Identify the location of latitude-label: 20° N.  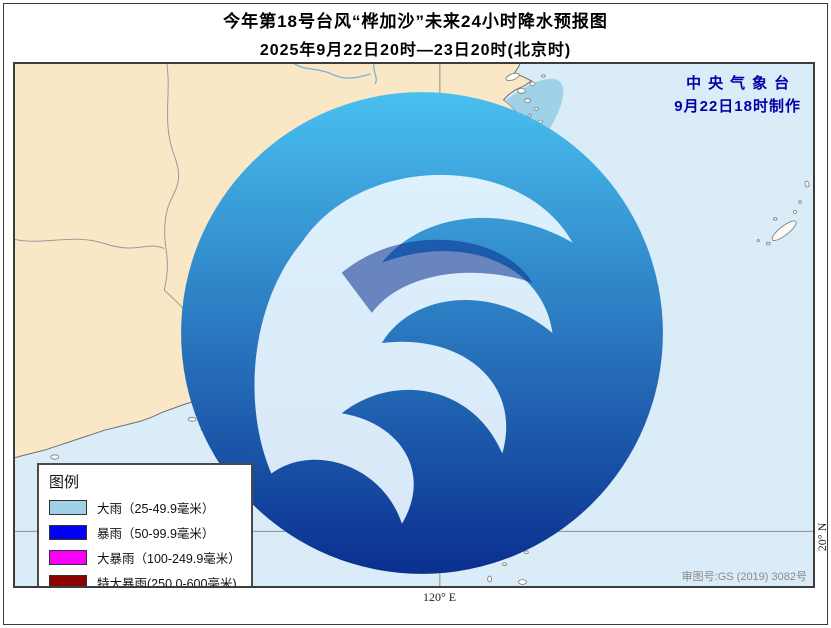
(822, 537).